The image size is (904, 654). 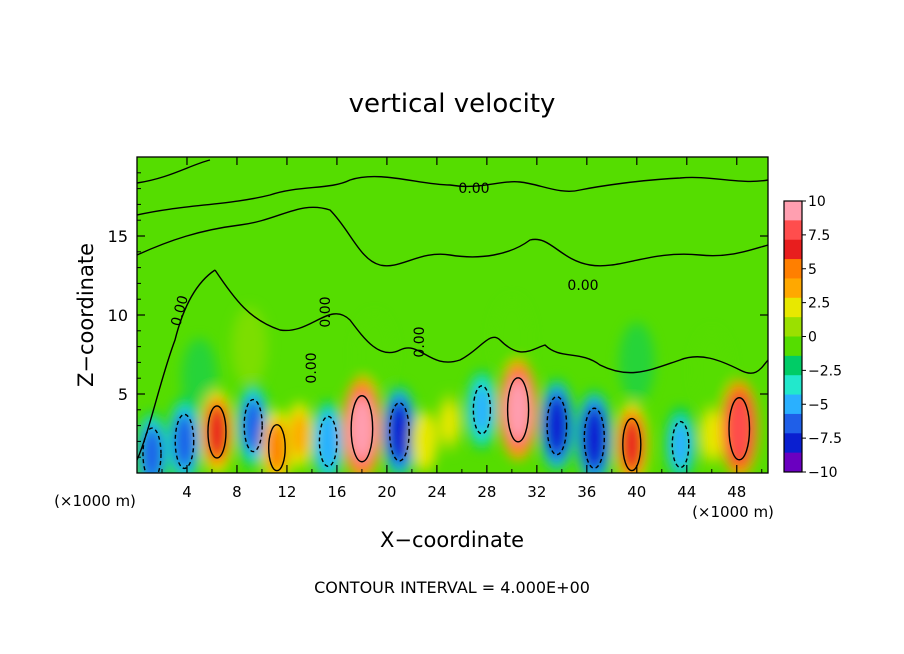 What do you see at coordinates (825, 371) in the screenshot?
I see `colorbar-tick-label: −2.5` at bounding box center [825, 371].